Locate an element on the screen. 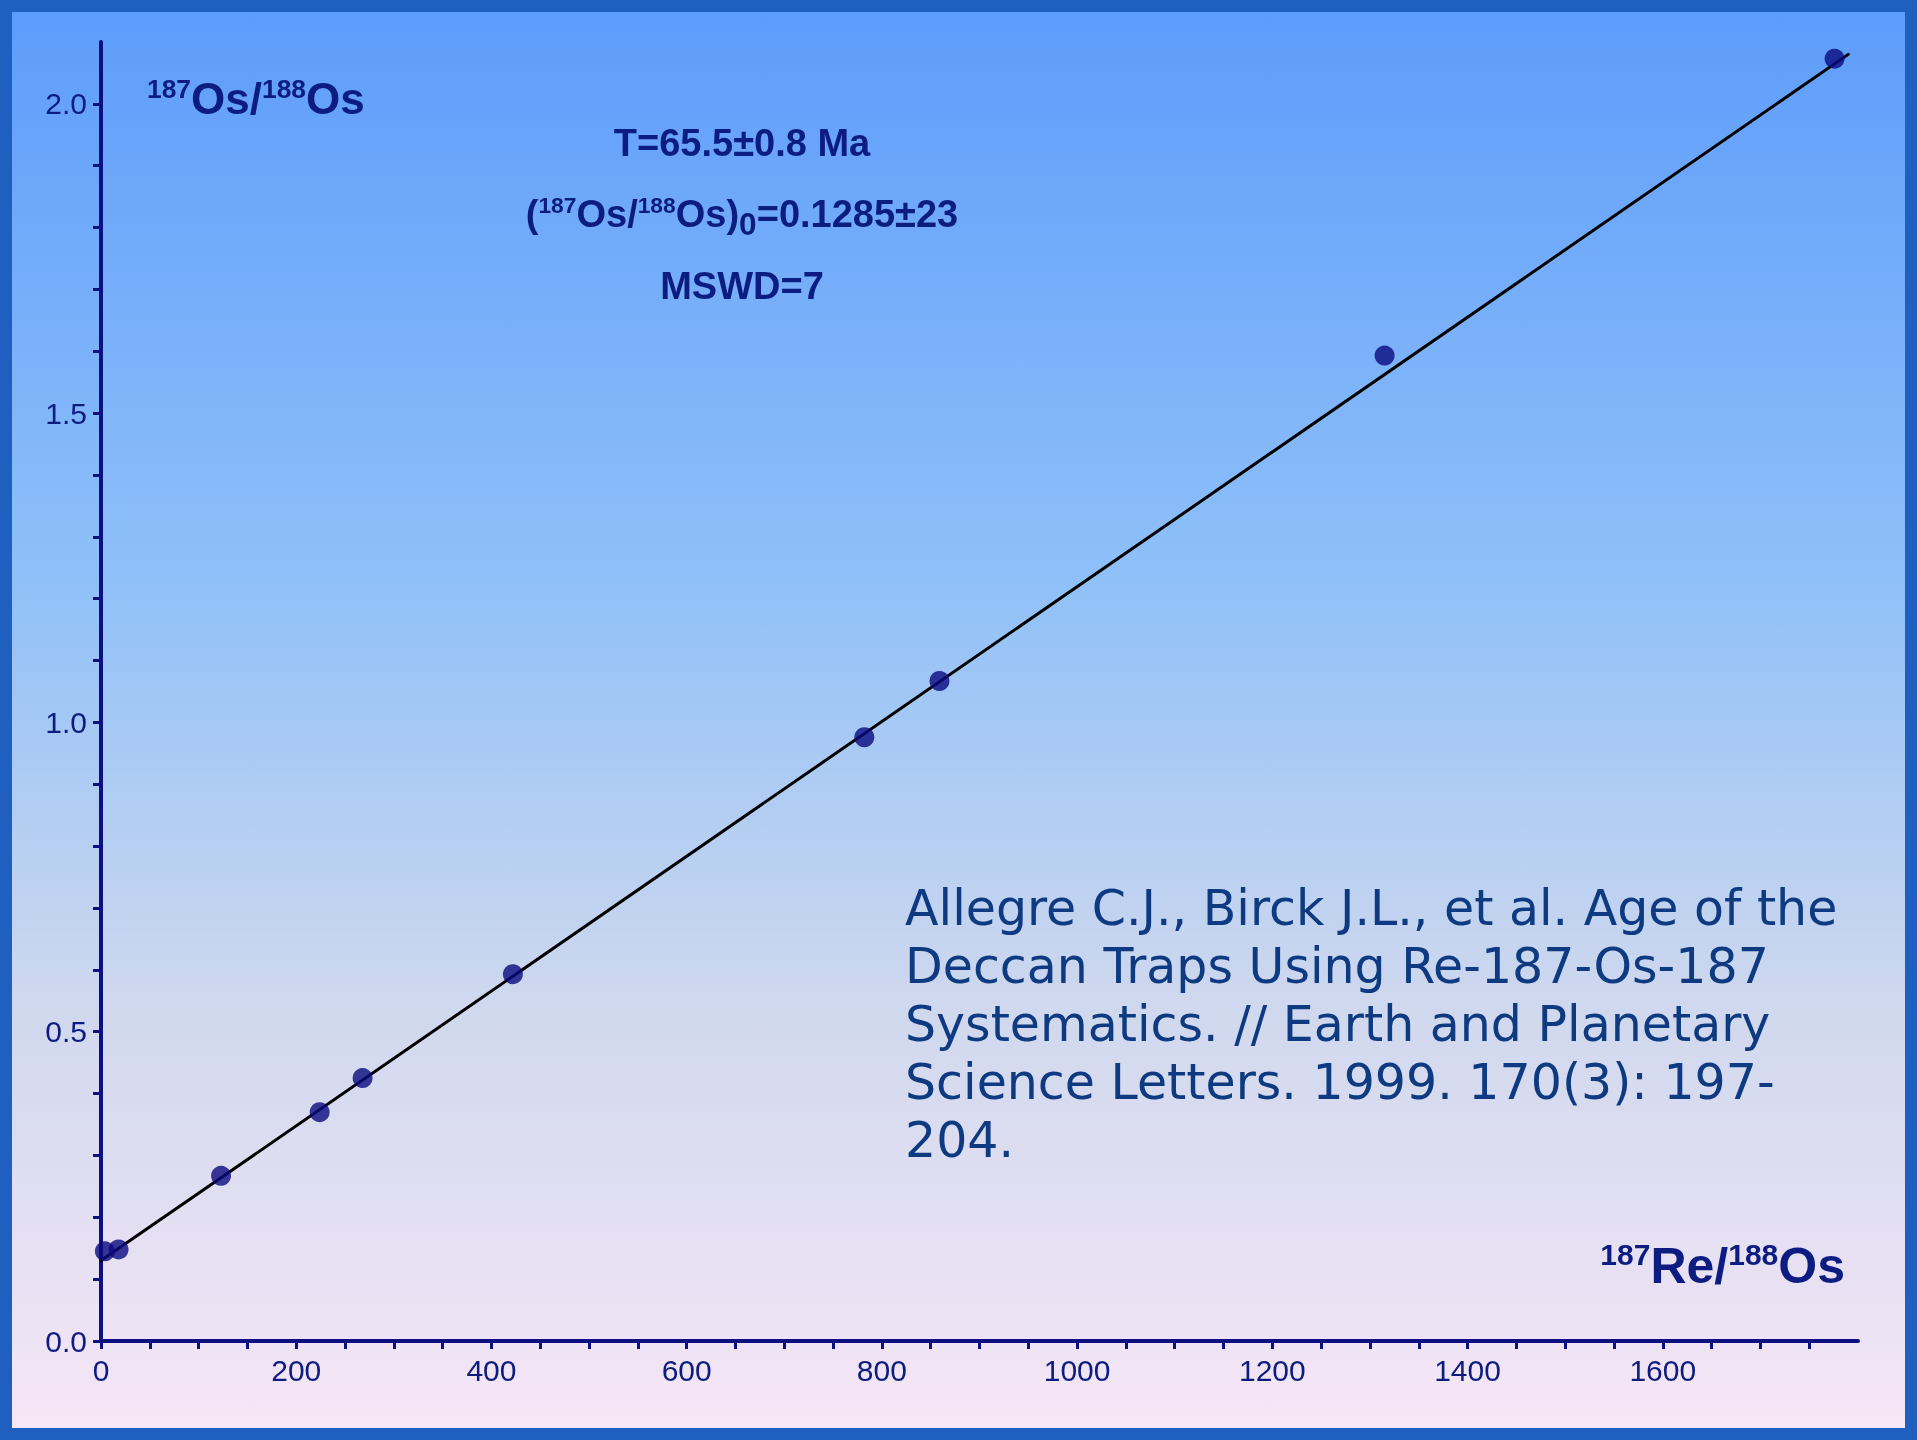  x-tick-label: 0 is located at coordinates (101, 1370).